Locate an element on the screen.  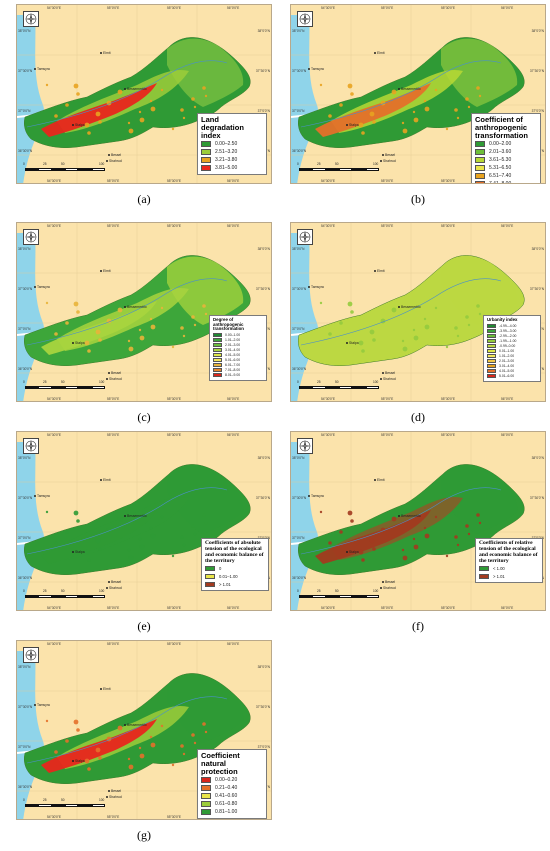
legend-entry: 0.21–0.40 is located at coordinates (232, 788).